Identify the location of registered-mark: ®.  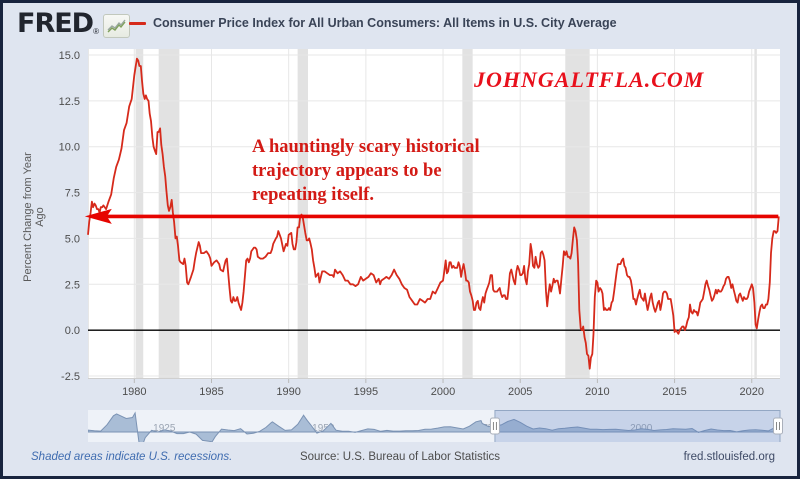
(96, 31).